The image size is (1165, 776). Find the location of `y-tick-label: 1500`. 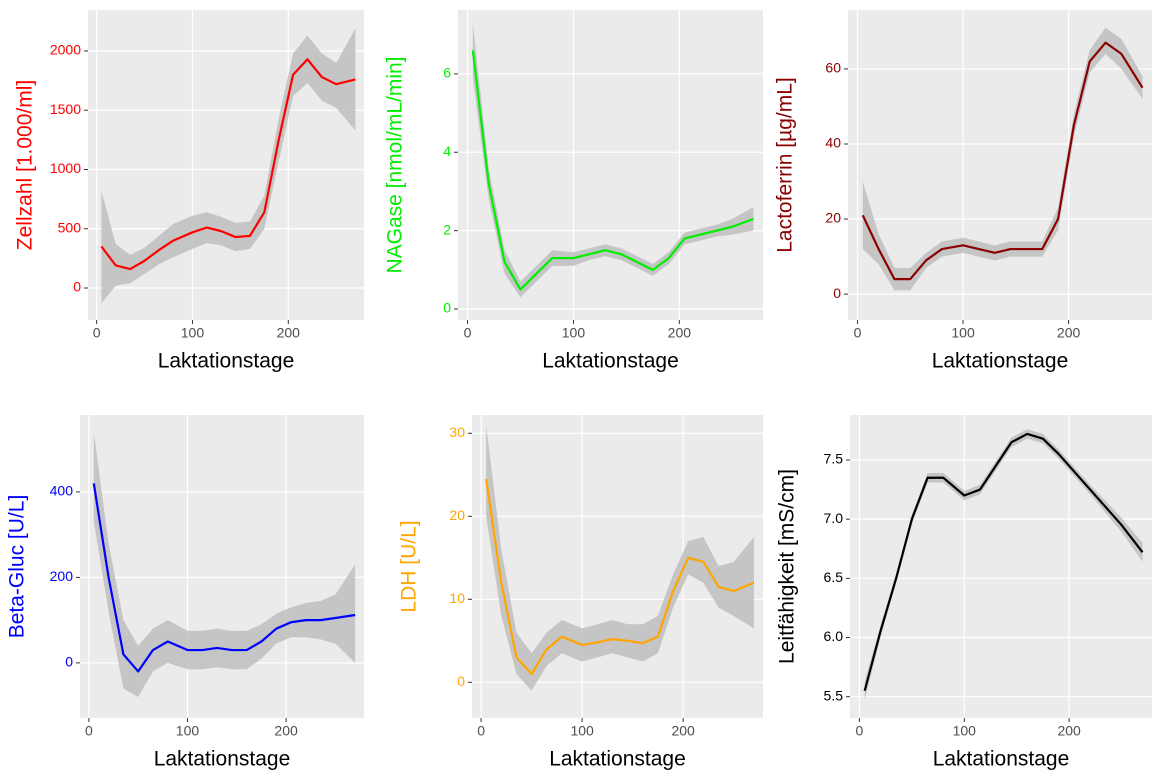

y-tick-label: 1500 is located at coordinates (65, 109).